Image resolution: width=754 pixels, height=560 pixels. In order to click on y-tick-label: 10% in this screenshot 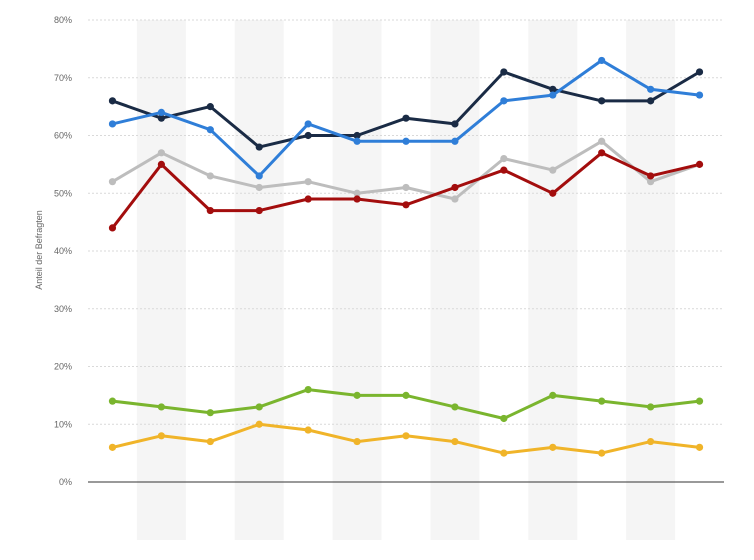, I will do `click(63, 424)`.